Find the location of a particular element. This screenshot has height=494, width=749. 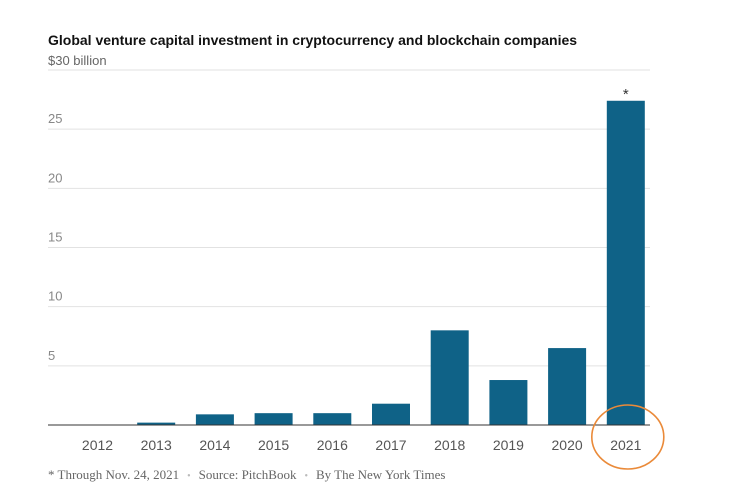

y-tick-label: 5 is located at coordinates (51, 355).